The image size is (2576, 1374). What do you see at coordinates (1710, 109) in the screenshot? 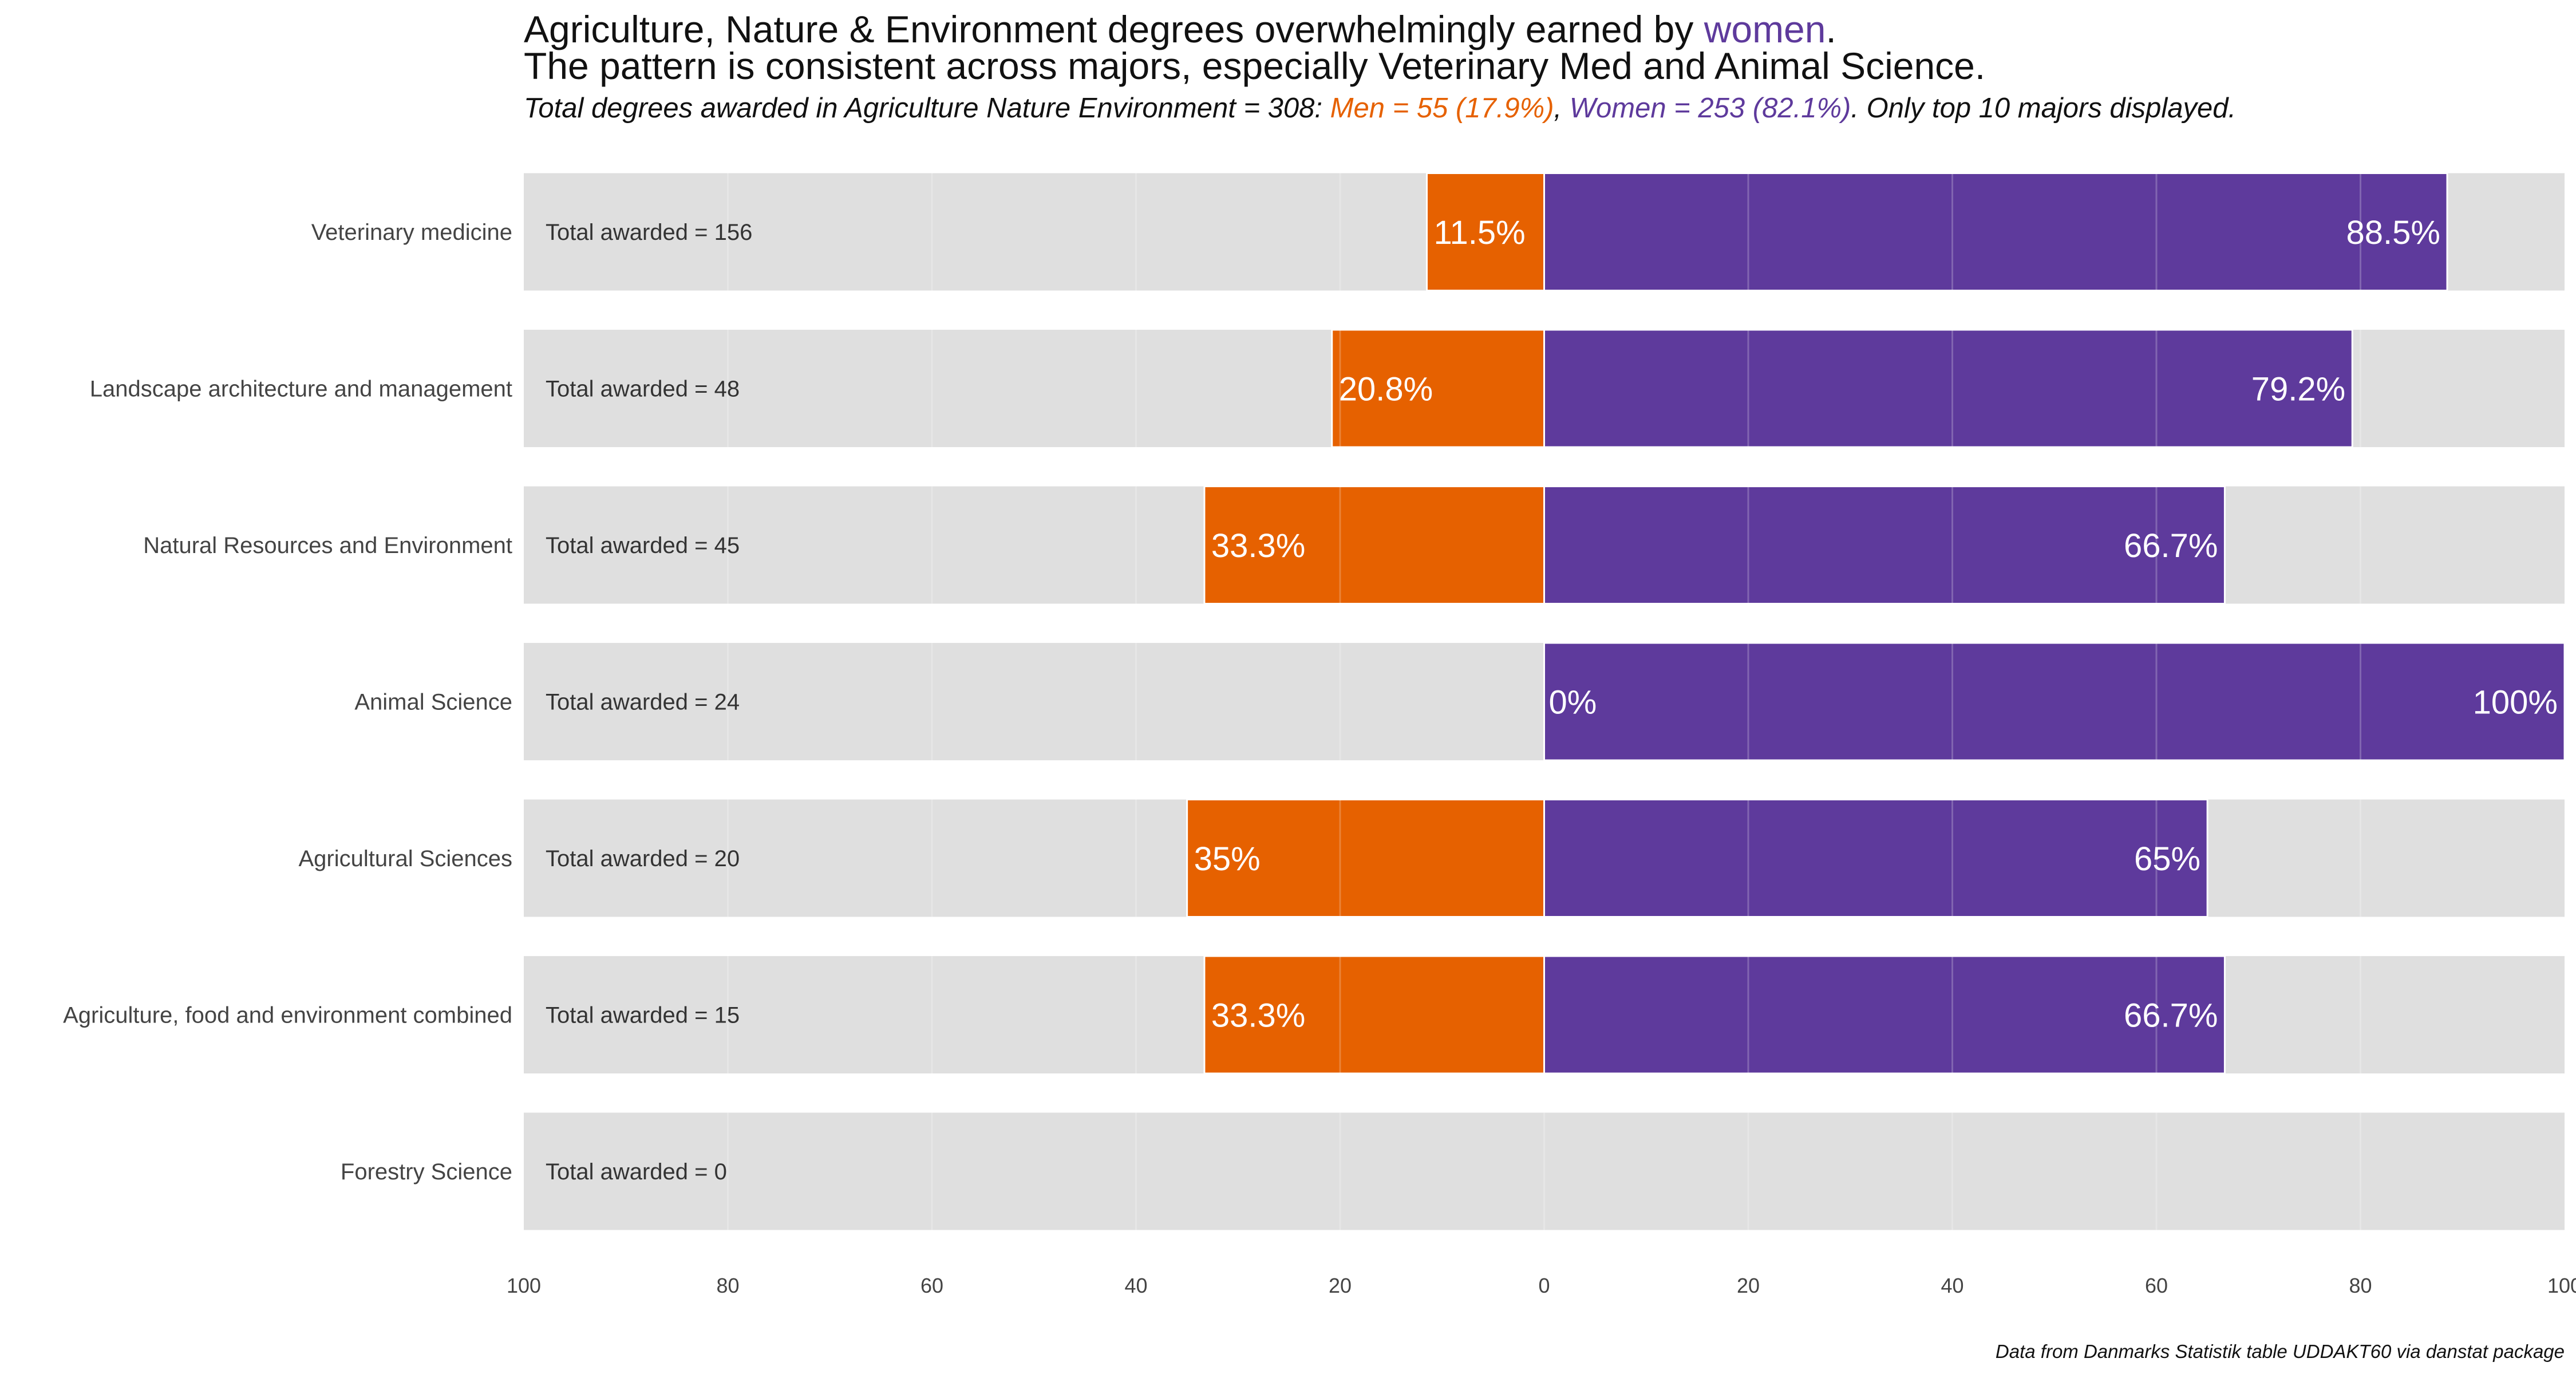
I see `subtitle-women: Women = 253 (82.1%)` at bounding box center [1710, 109].